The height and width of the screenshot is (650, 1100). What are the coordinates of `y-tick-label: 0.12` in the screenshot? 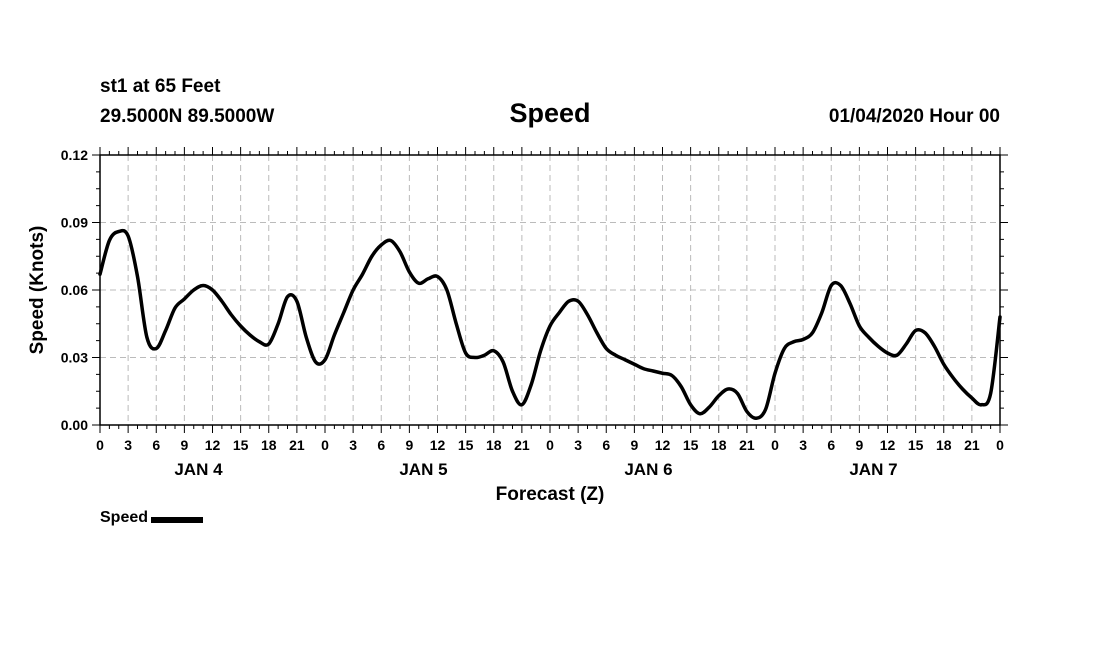 It's located at (74, 155).